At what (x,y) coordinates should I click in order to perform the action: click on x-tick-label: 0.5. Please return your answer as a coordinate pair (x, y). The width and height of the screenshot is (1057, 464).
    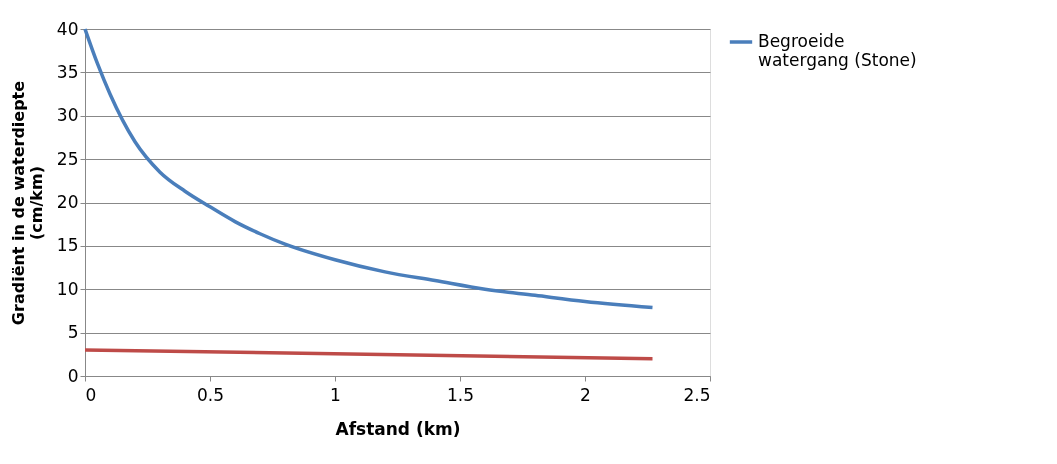
    Looking at the image, I should click on (210, 394).